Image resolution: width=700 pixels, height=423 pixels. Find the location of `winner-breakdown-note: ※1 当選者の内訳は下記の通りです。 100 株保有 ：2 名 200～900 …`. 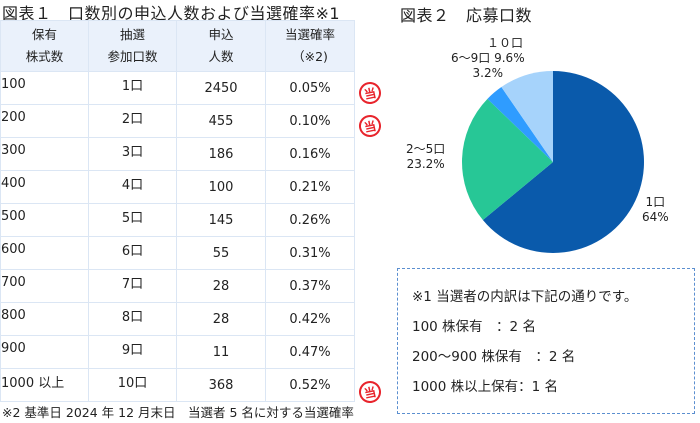

winner-breakdown-note: ※1 当選者の内訳は下記の通りです。 100 株保有 ：2 名 200～900 … is located at coordinates (546, 341).